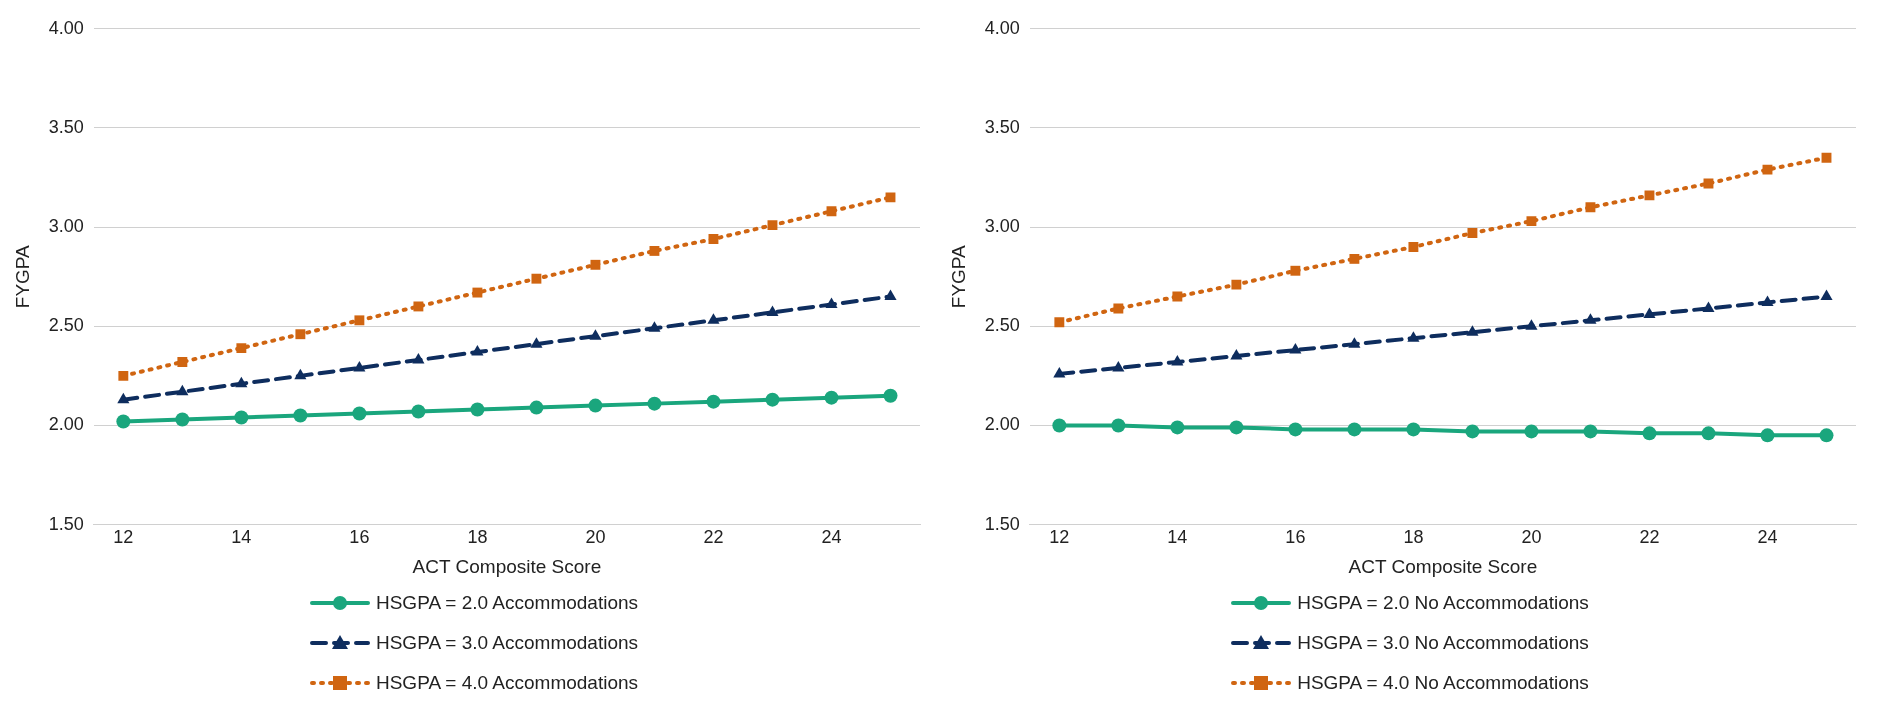 Image resolution: width=1888 pixels, height=723 pixels. I want to click on x-tick-label: 18, so click(1413, 537).